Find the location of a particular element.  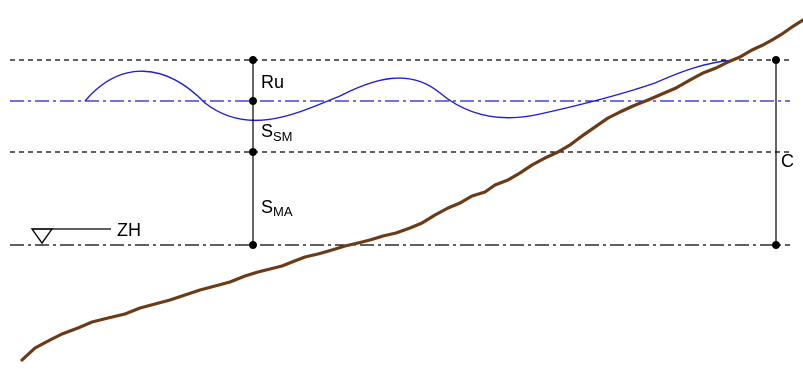

sma-label-main: S is located at coordinates (267, 207).